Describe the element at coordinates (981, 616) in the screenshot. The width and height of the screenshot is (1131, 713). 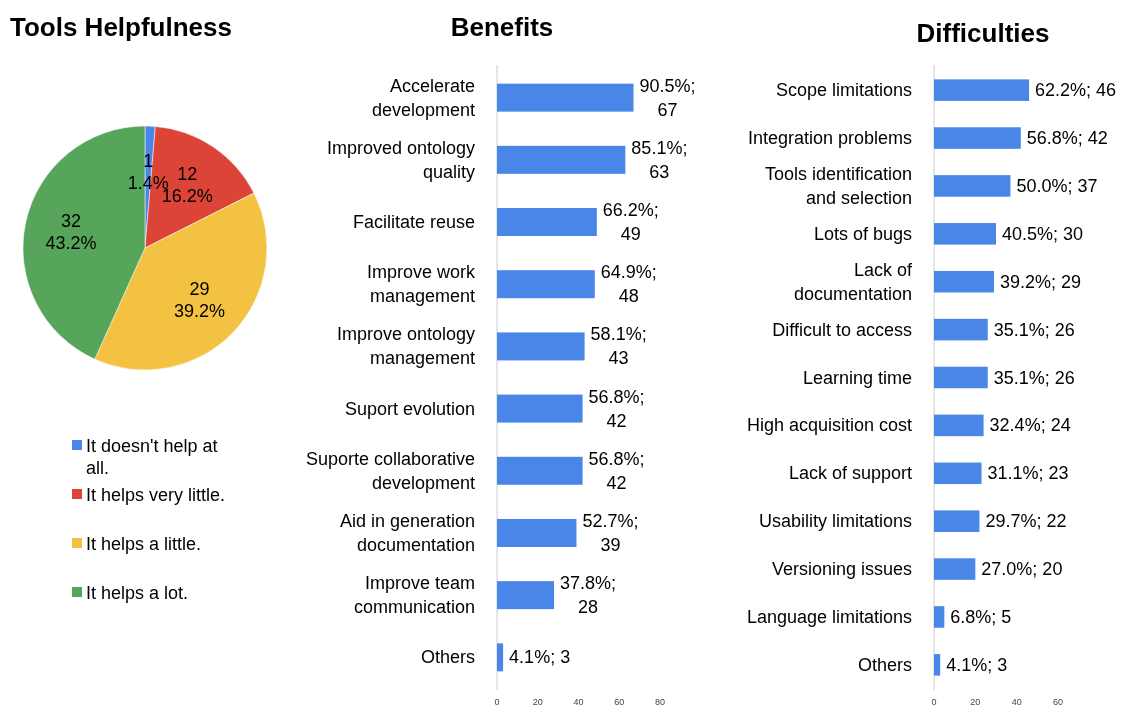
I see `data-label: 6.8%; 5` at that location.